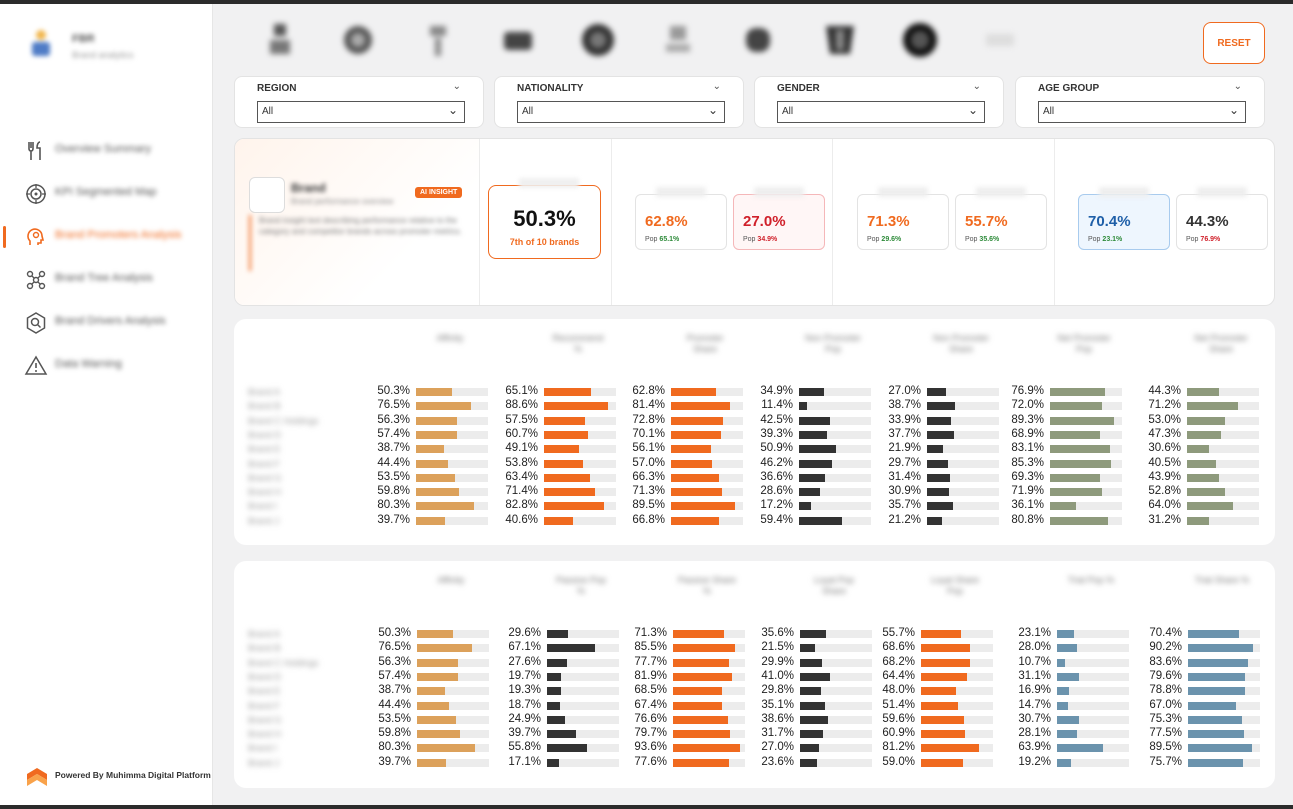 The width and height of the screenshot is (1293, 809). What do you see at coordinates (524, 647) in the screenshot?
I see `cell-value: 67.1%` at bounding box center [524, 647].